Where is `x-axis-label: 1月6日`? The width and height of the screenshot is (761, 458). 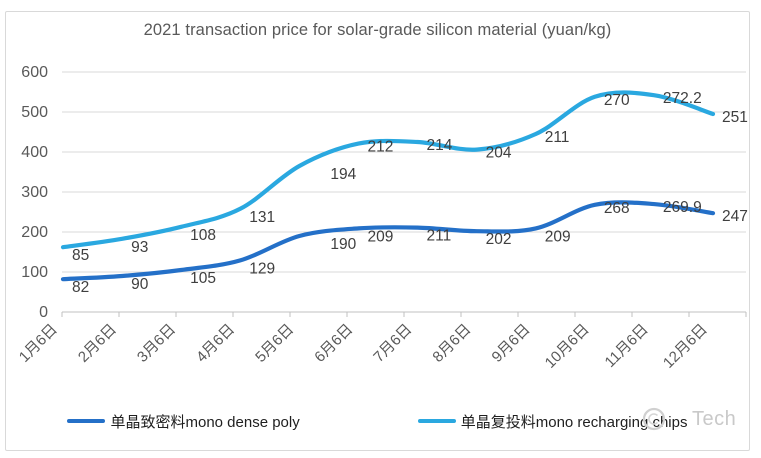
x-axis-label: 1月6日 is located at coordinates (38, 343).